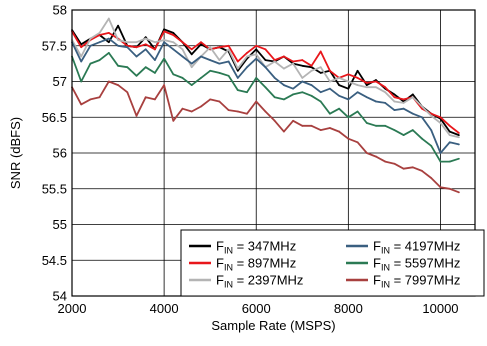 Image resolution: width=487 pixels, height=346 pixels. Describe the element at coordinates (256, 264) in the screenshot. I see `legend-label: FIN = 897MHz` at that location.